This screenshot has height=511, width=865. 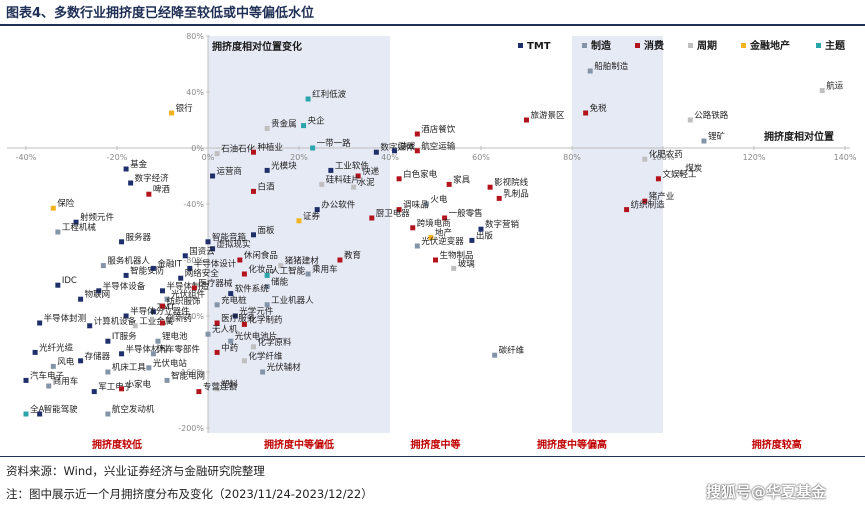 What do you see at coordinates (147, 270) in the screenshot?
I see `data-point-label: 智能安防` at bounding box center [147, 270].